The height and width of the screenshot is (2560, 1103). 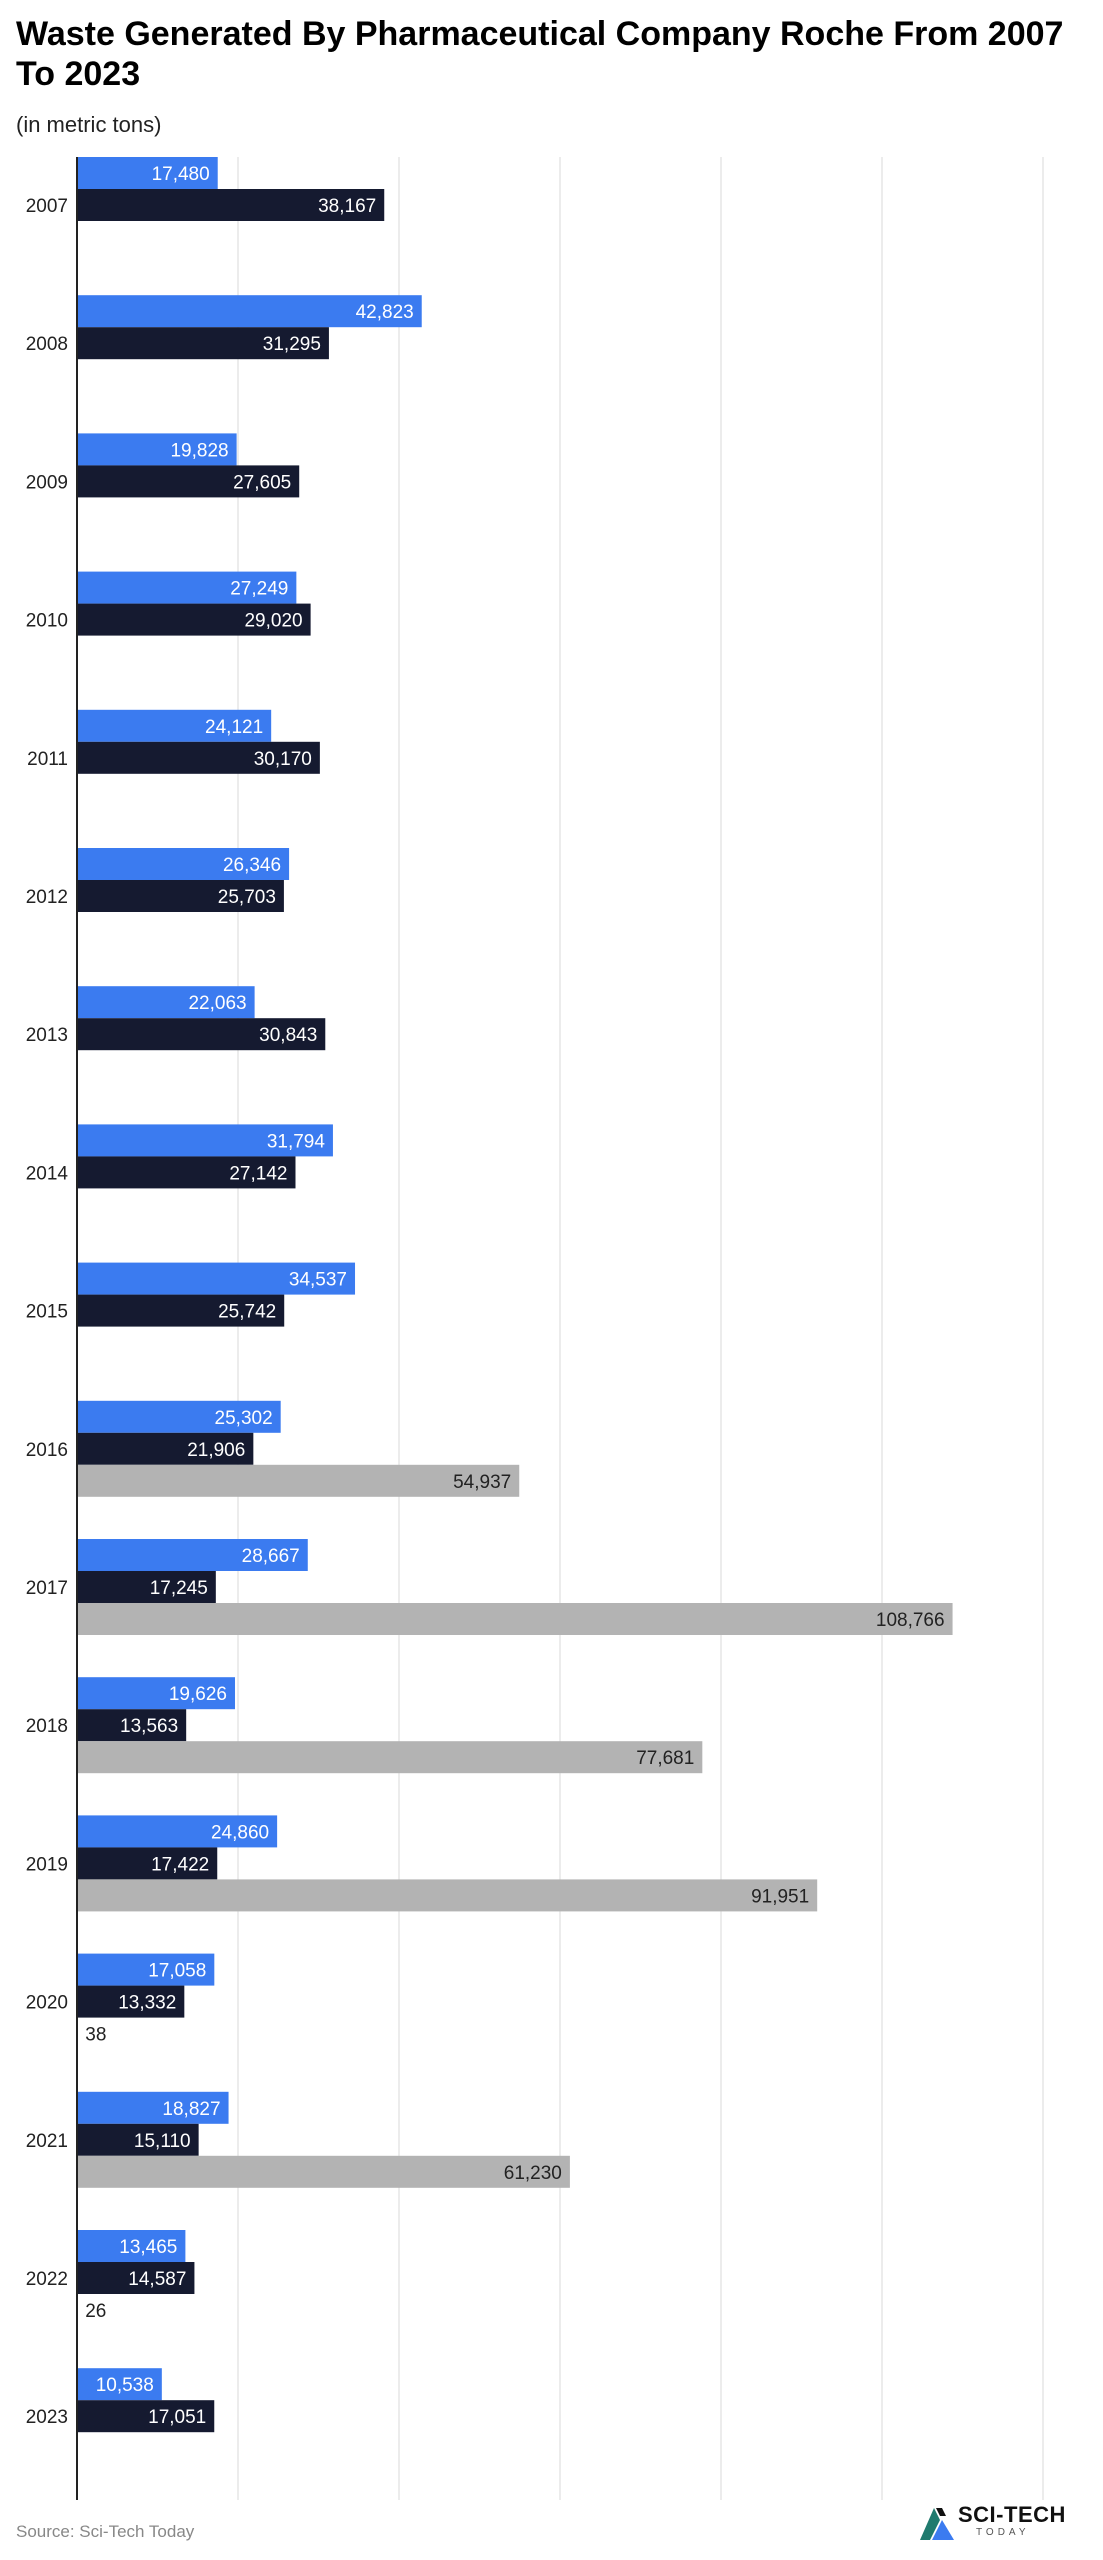 What do you see at coordinates (47, 344) in the screenshot?
I see `y-category-label: 2008` at bounding box center [47, 344].